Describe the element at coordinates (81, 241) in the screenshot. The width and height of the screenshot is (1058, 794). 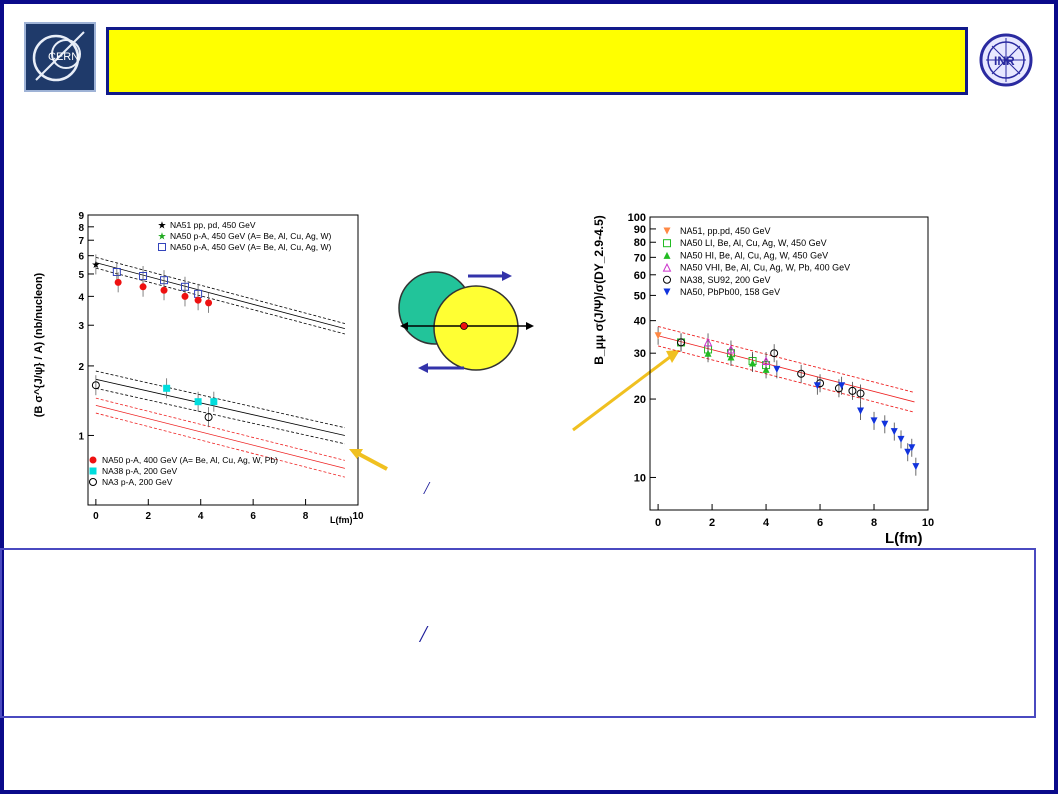
I see `y-tick-label: 7` at that location.